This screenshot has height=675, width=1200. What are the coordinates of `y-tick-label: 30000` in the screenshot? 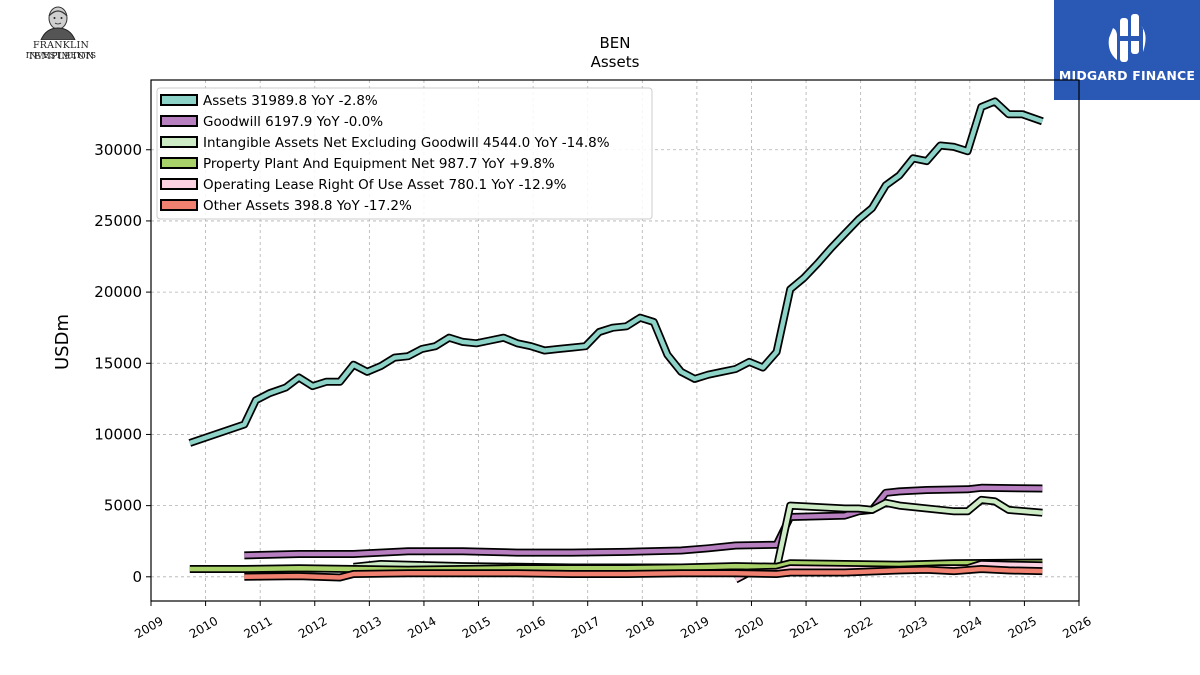 It's located at (118, 150).